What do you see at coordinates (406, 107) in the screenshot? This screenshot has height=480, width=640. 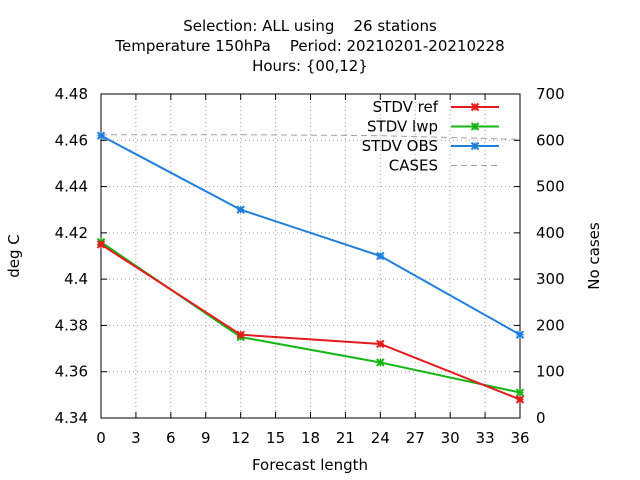 I see `legend-label: STDV ref` at bounding box center [406, 107].